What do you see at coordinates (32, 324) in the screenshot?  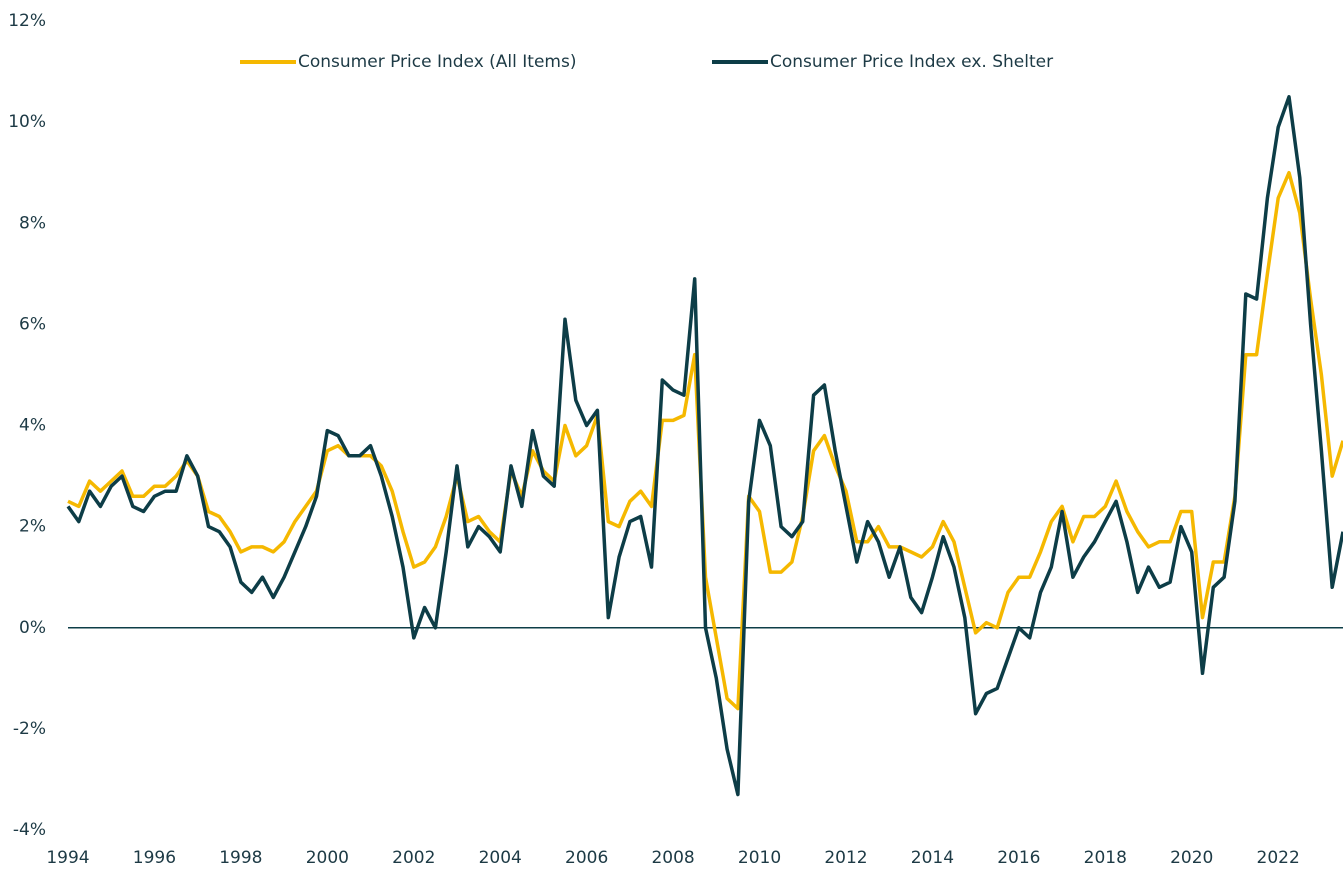 I see `y-tick-label: 6%` at bounding box center [32, 324].